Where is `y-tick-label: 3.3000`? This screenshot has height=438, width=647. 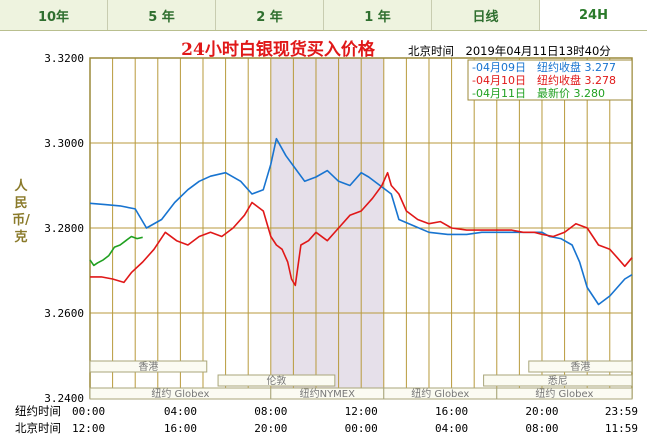 y-tick-label: 3.3000 is located at coordinates (64, 143).